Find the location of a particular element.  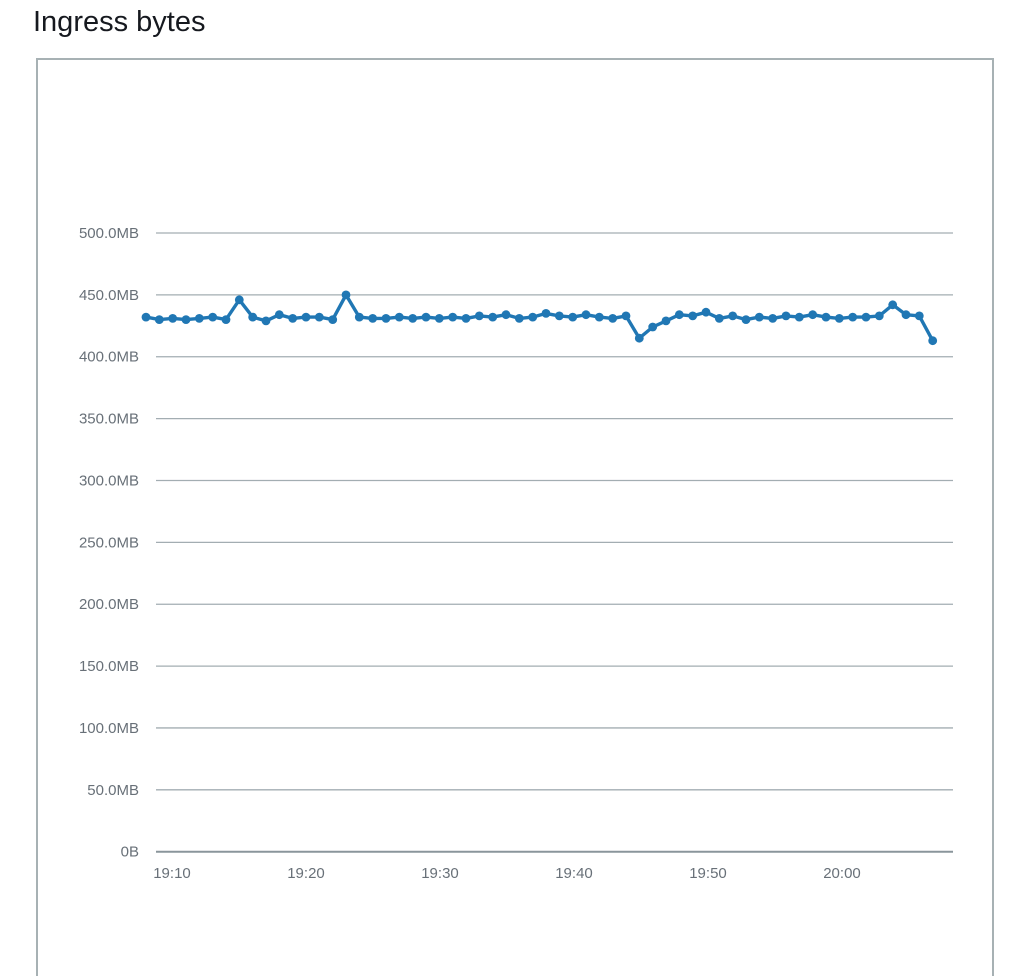

y-tick-label: 100.0MB is located at coordinates (109, 728).